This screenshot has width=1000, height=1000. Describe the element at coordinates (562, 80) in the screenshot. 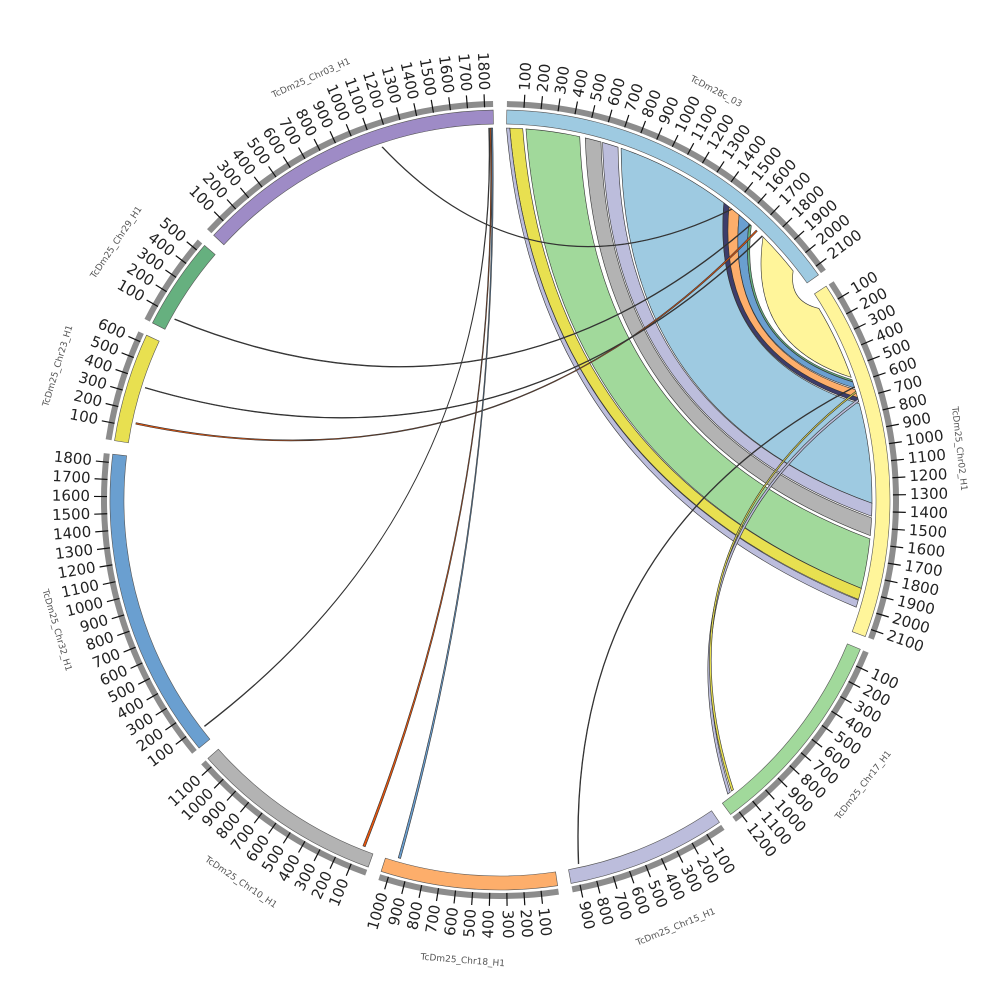

I see `tick-label: 300` at that location.